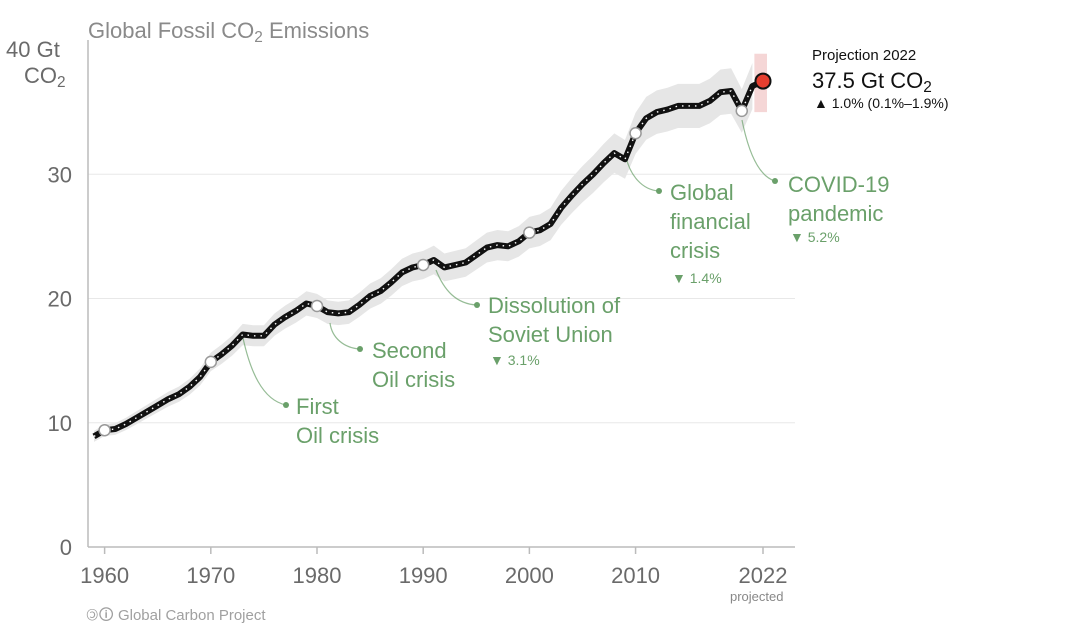 This screenshot has height=630, width=1088. Describe the element at coordinates (66, 547) in the screenshot. I see `y-tick-label: 0` at that location.